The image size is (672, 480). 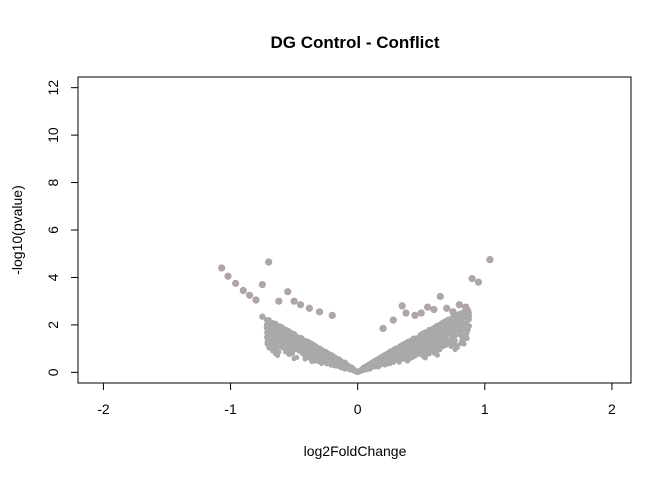 I want to click on x-tick-label: 1, so click(x=485, y=409).